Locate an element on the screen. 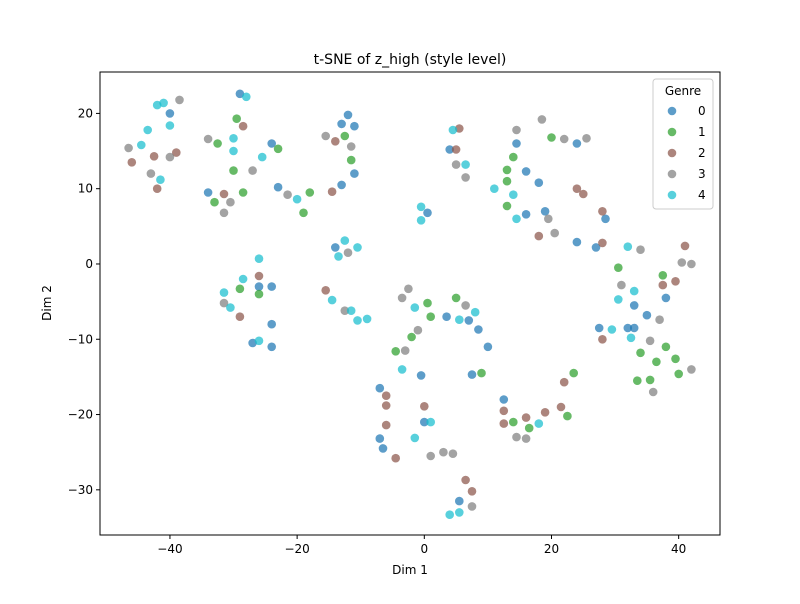 The height and width of the screenshot is (604, 800). legend-label-genre-4: 4 is located at coordinates (702, 195).